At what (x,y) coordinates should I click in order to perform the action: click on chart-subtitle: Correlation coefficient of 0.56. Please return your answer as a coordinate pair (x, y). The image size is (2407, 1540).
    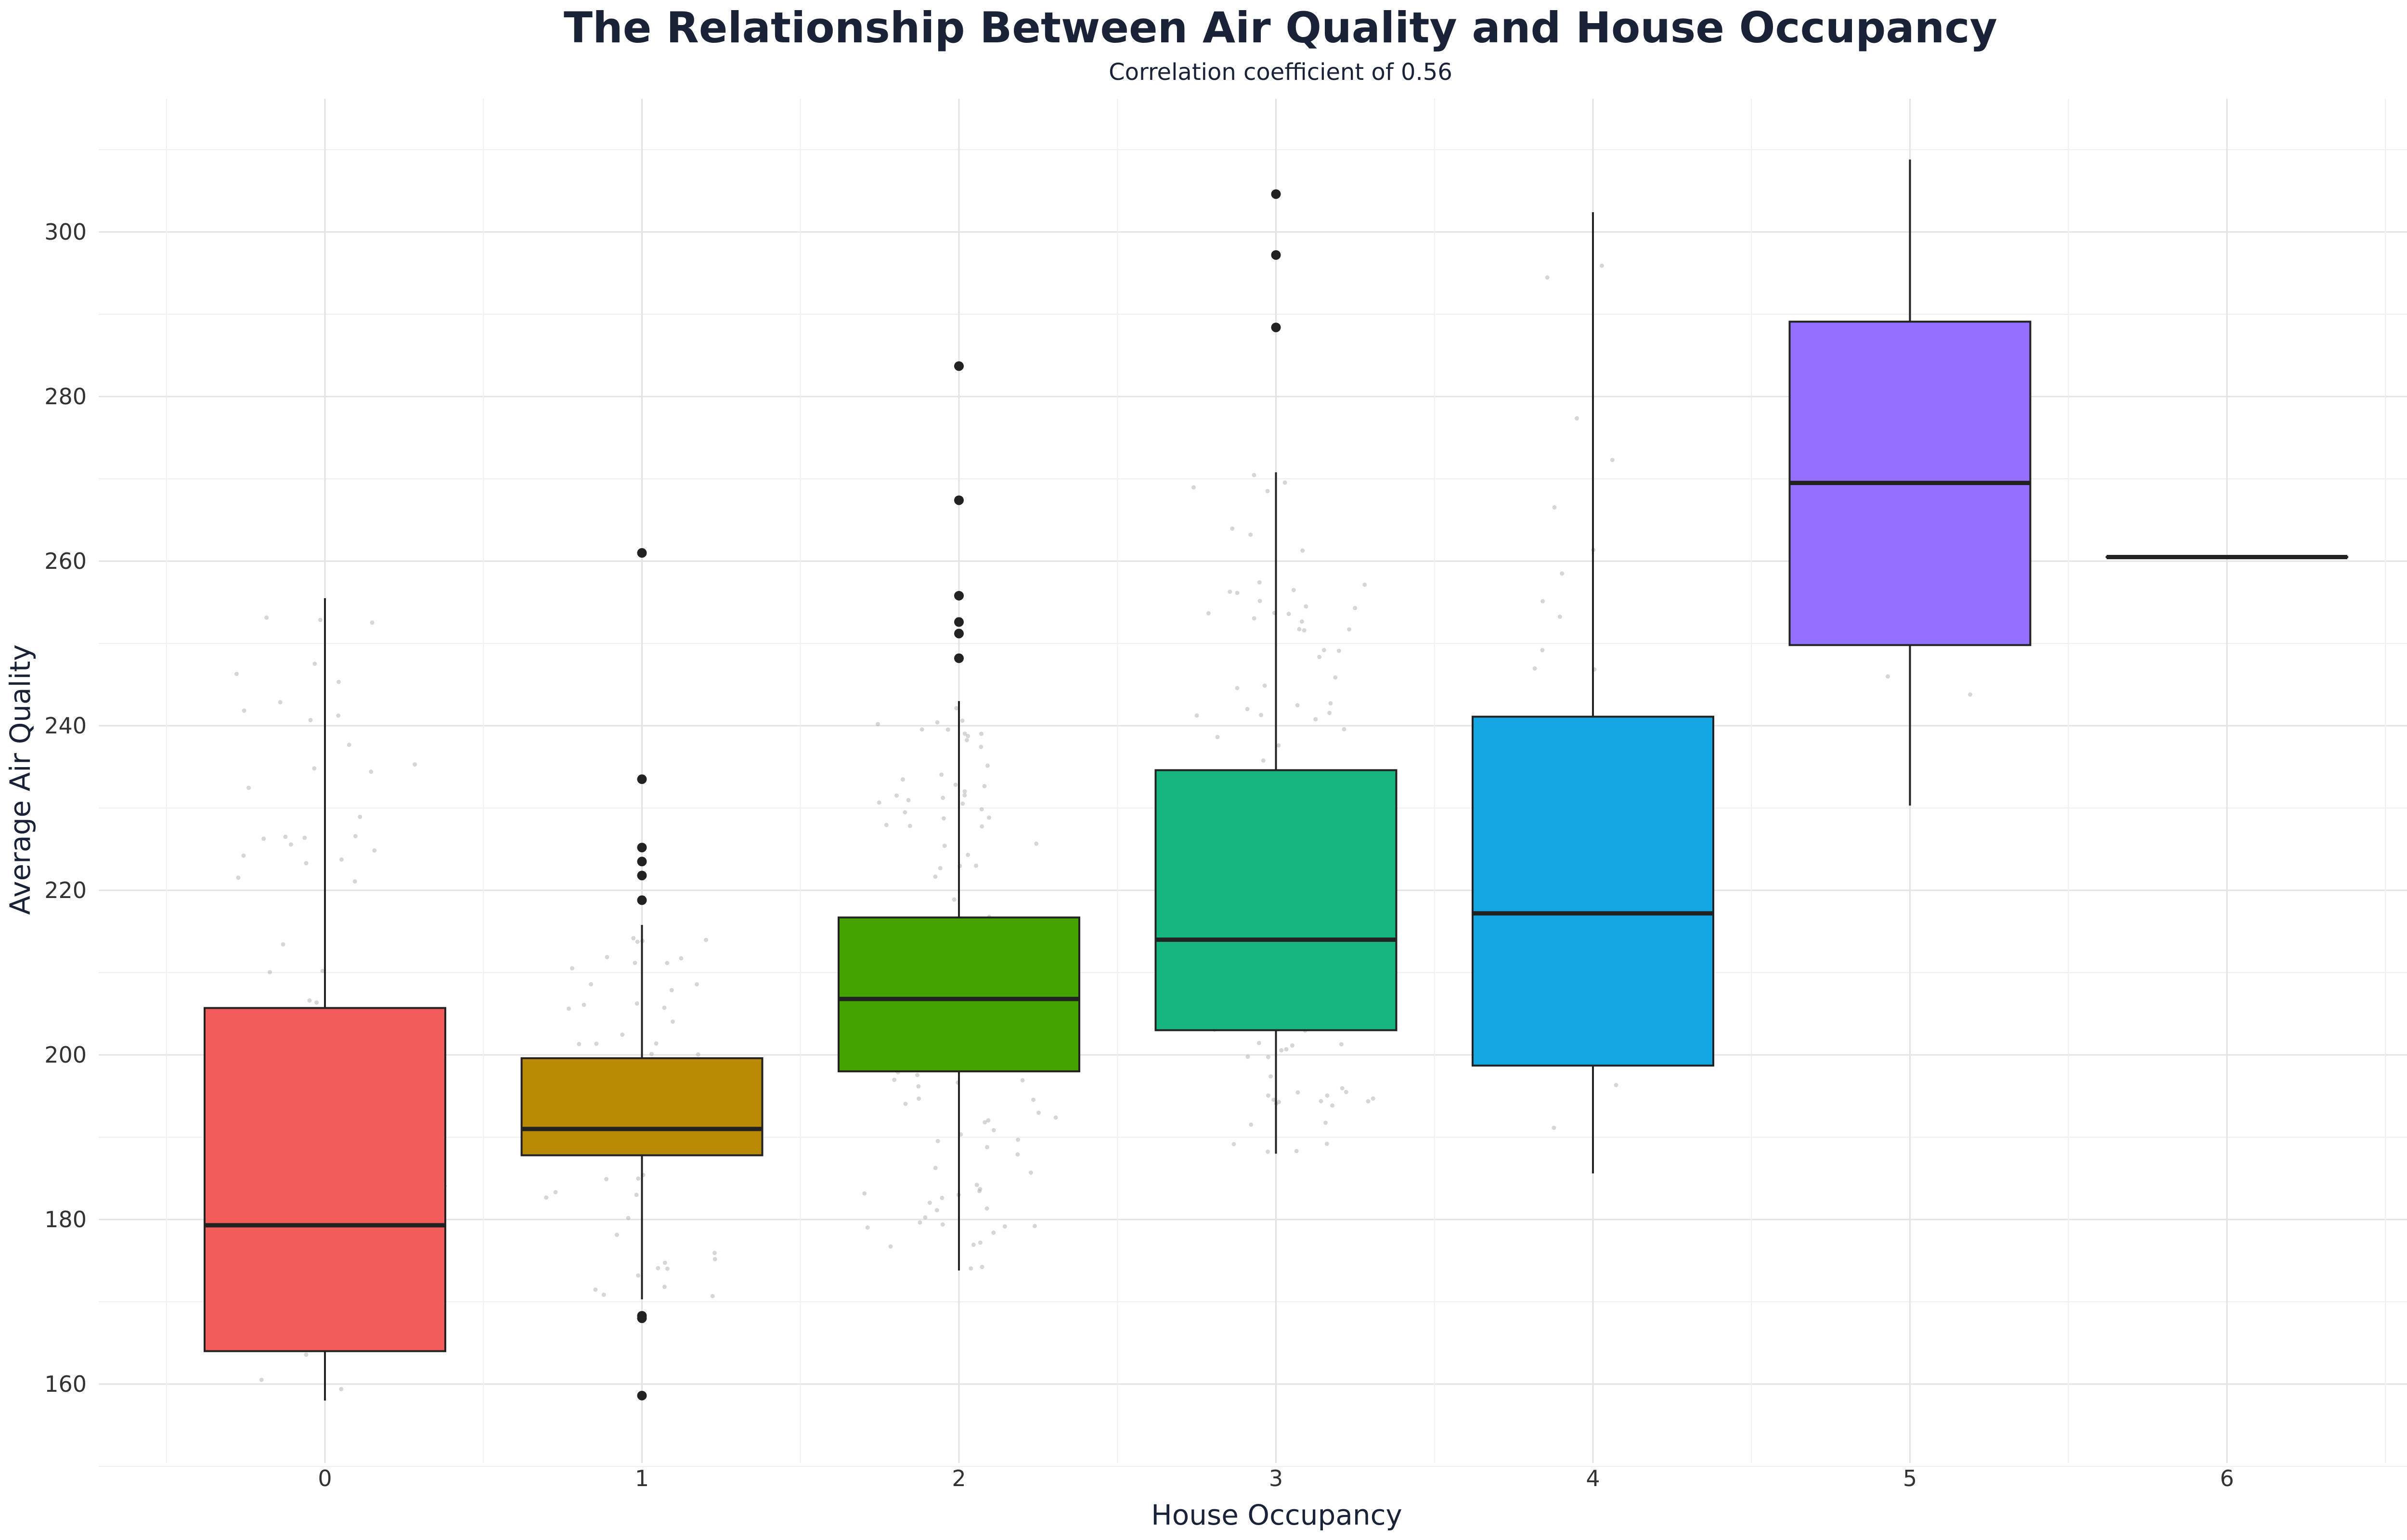
    Looking at the image, I should click on (1280, 72).